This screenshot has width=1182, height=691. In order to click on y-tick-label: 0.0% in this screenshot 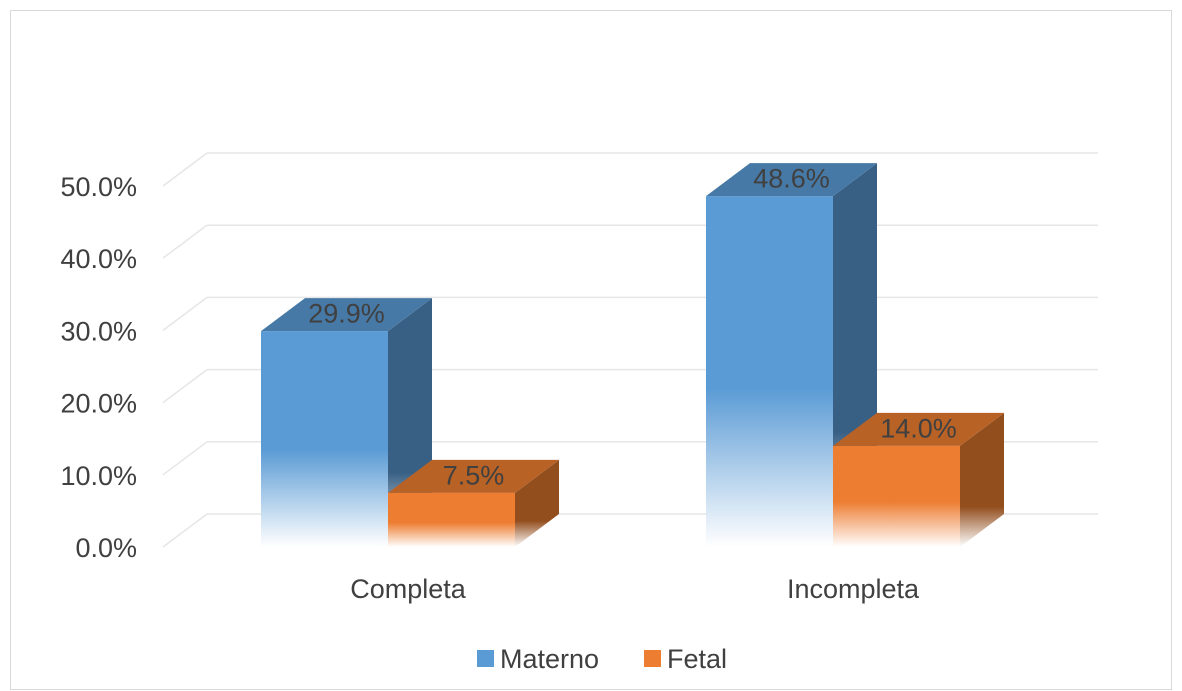, I will do `click(106, 548)`.